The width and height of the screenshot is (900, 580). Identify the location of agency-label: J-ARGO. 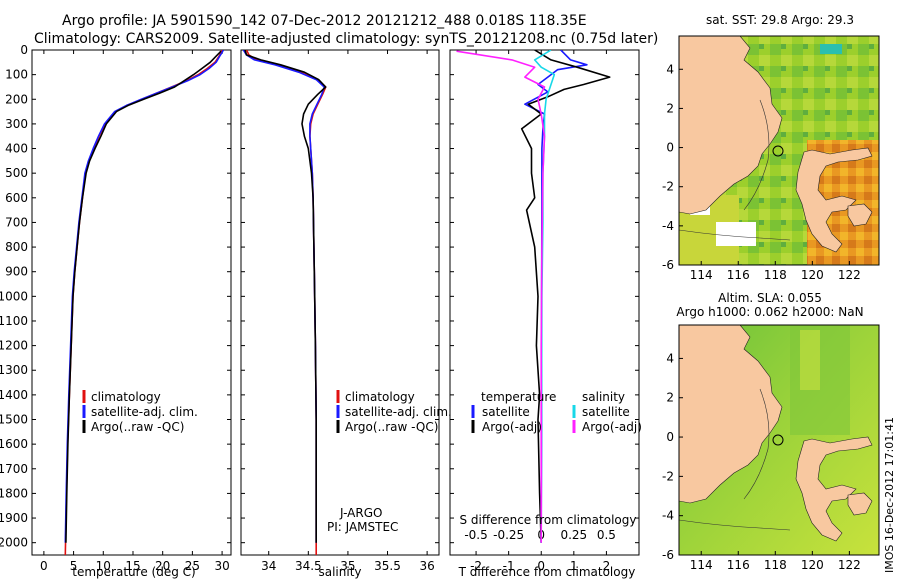
(360, 513).